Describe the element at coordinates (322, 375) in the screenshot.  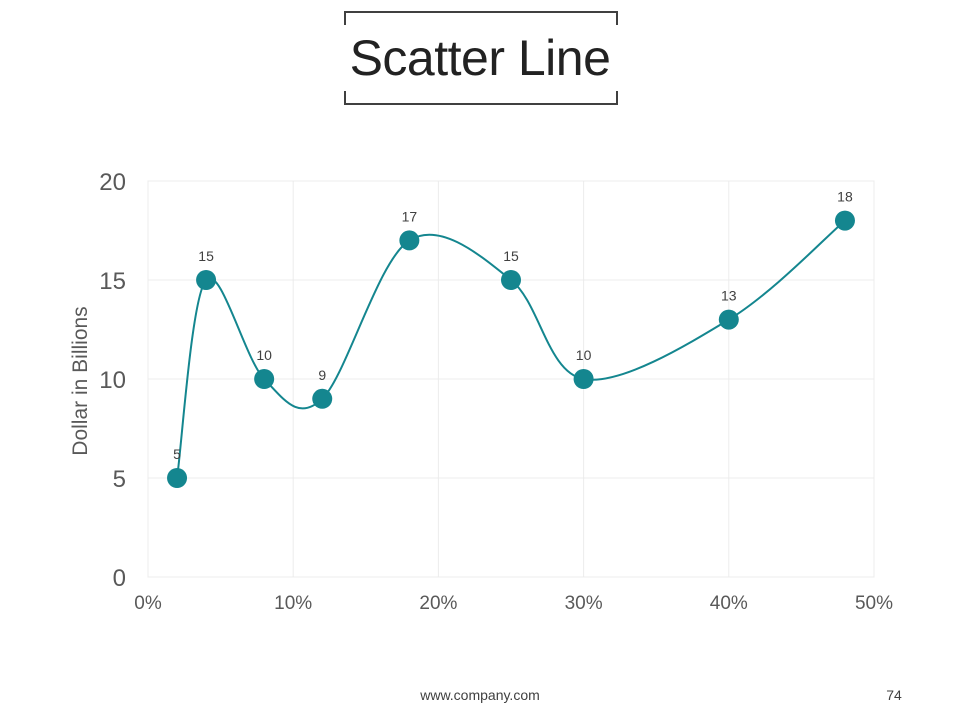
I see `data-label: 9` at that location.